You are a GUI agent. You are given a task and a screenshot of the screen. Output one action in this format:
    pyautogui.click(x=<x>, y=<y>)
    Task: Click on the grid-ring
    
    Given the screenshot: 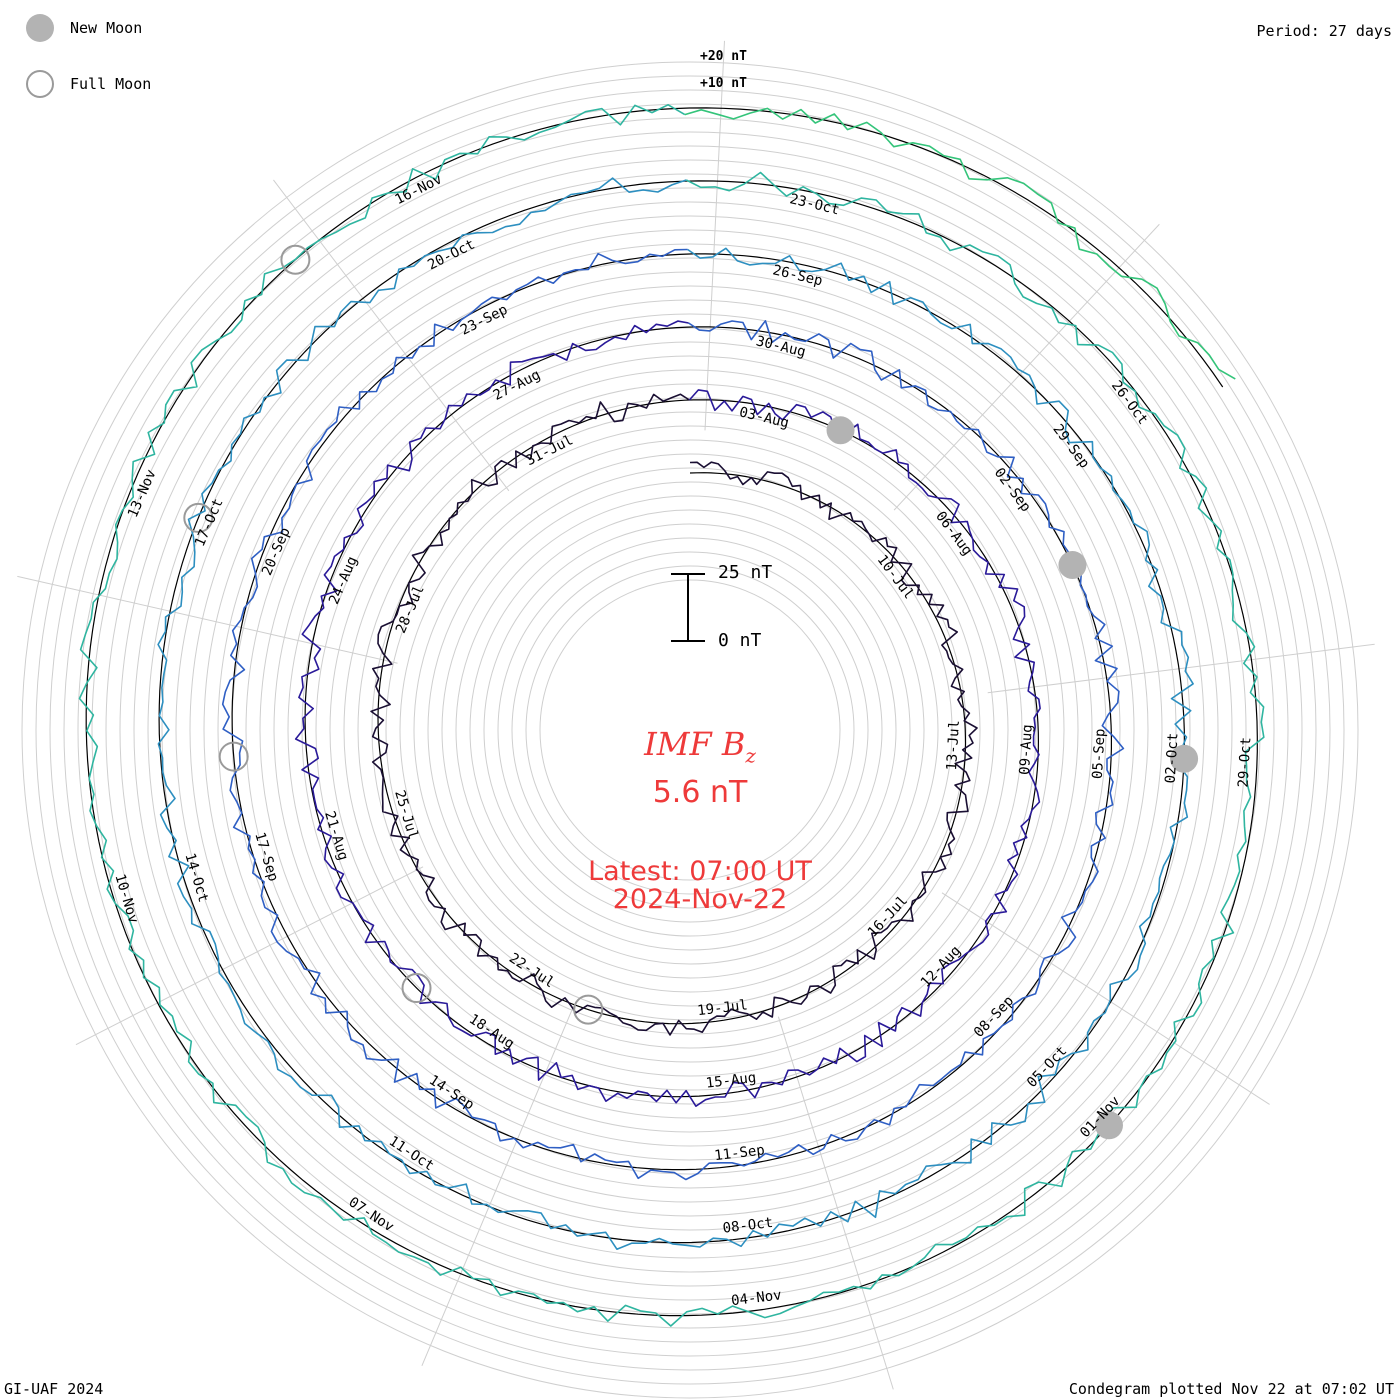 What is the action you would take?
    pyautogui.click(x=690, y=730)
    